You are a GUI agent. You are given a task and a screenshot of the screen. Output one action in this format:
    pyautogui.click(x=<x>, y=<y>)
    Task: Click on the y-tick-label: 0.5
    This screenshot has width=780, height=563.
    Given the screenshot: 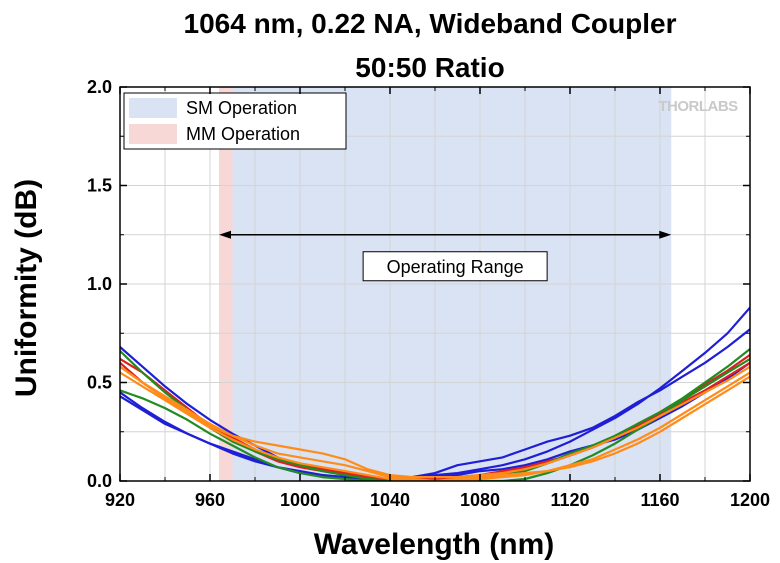 What is the action you would take?
    pyautogui.click(x=99, y=383)
    